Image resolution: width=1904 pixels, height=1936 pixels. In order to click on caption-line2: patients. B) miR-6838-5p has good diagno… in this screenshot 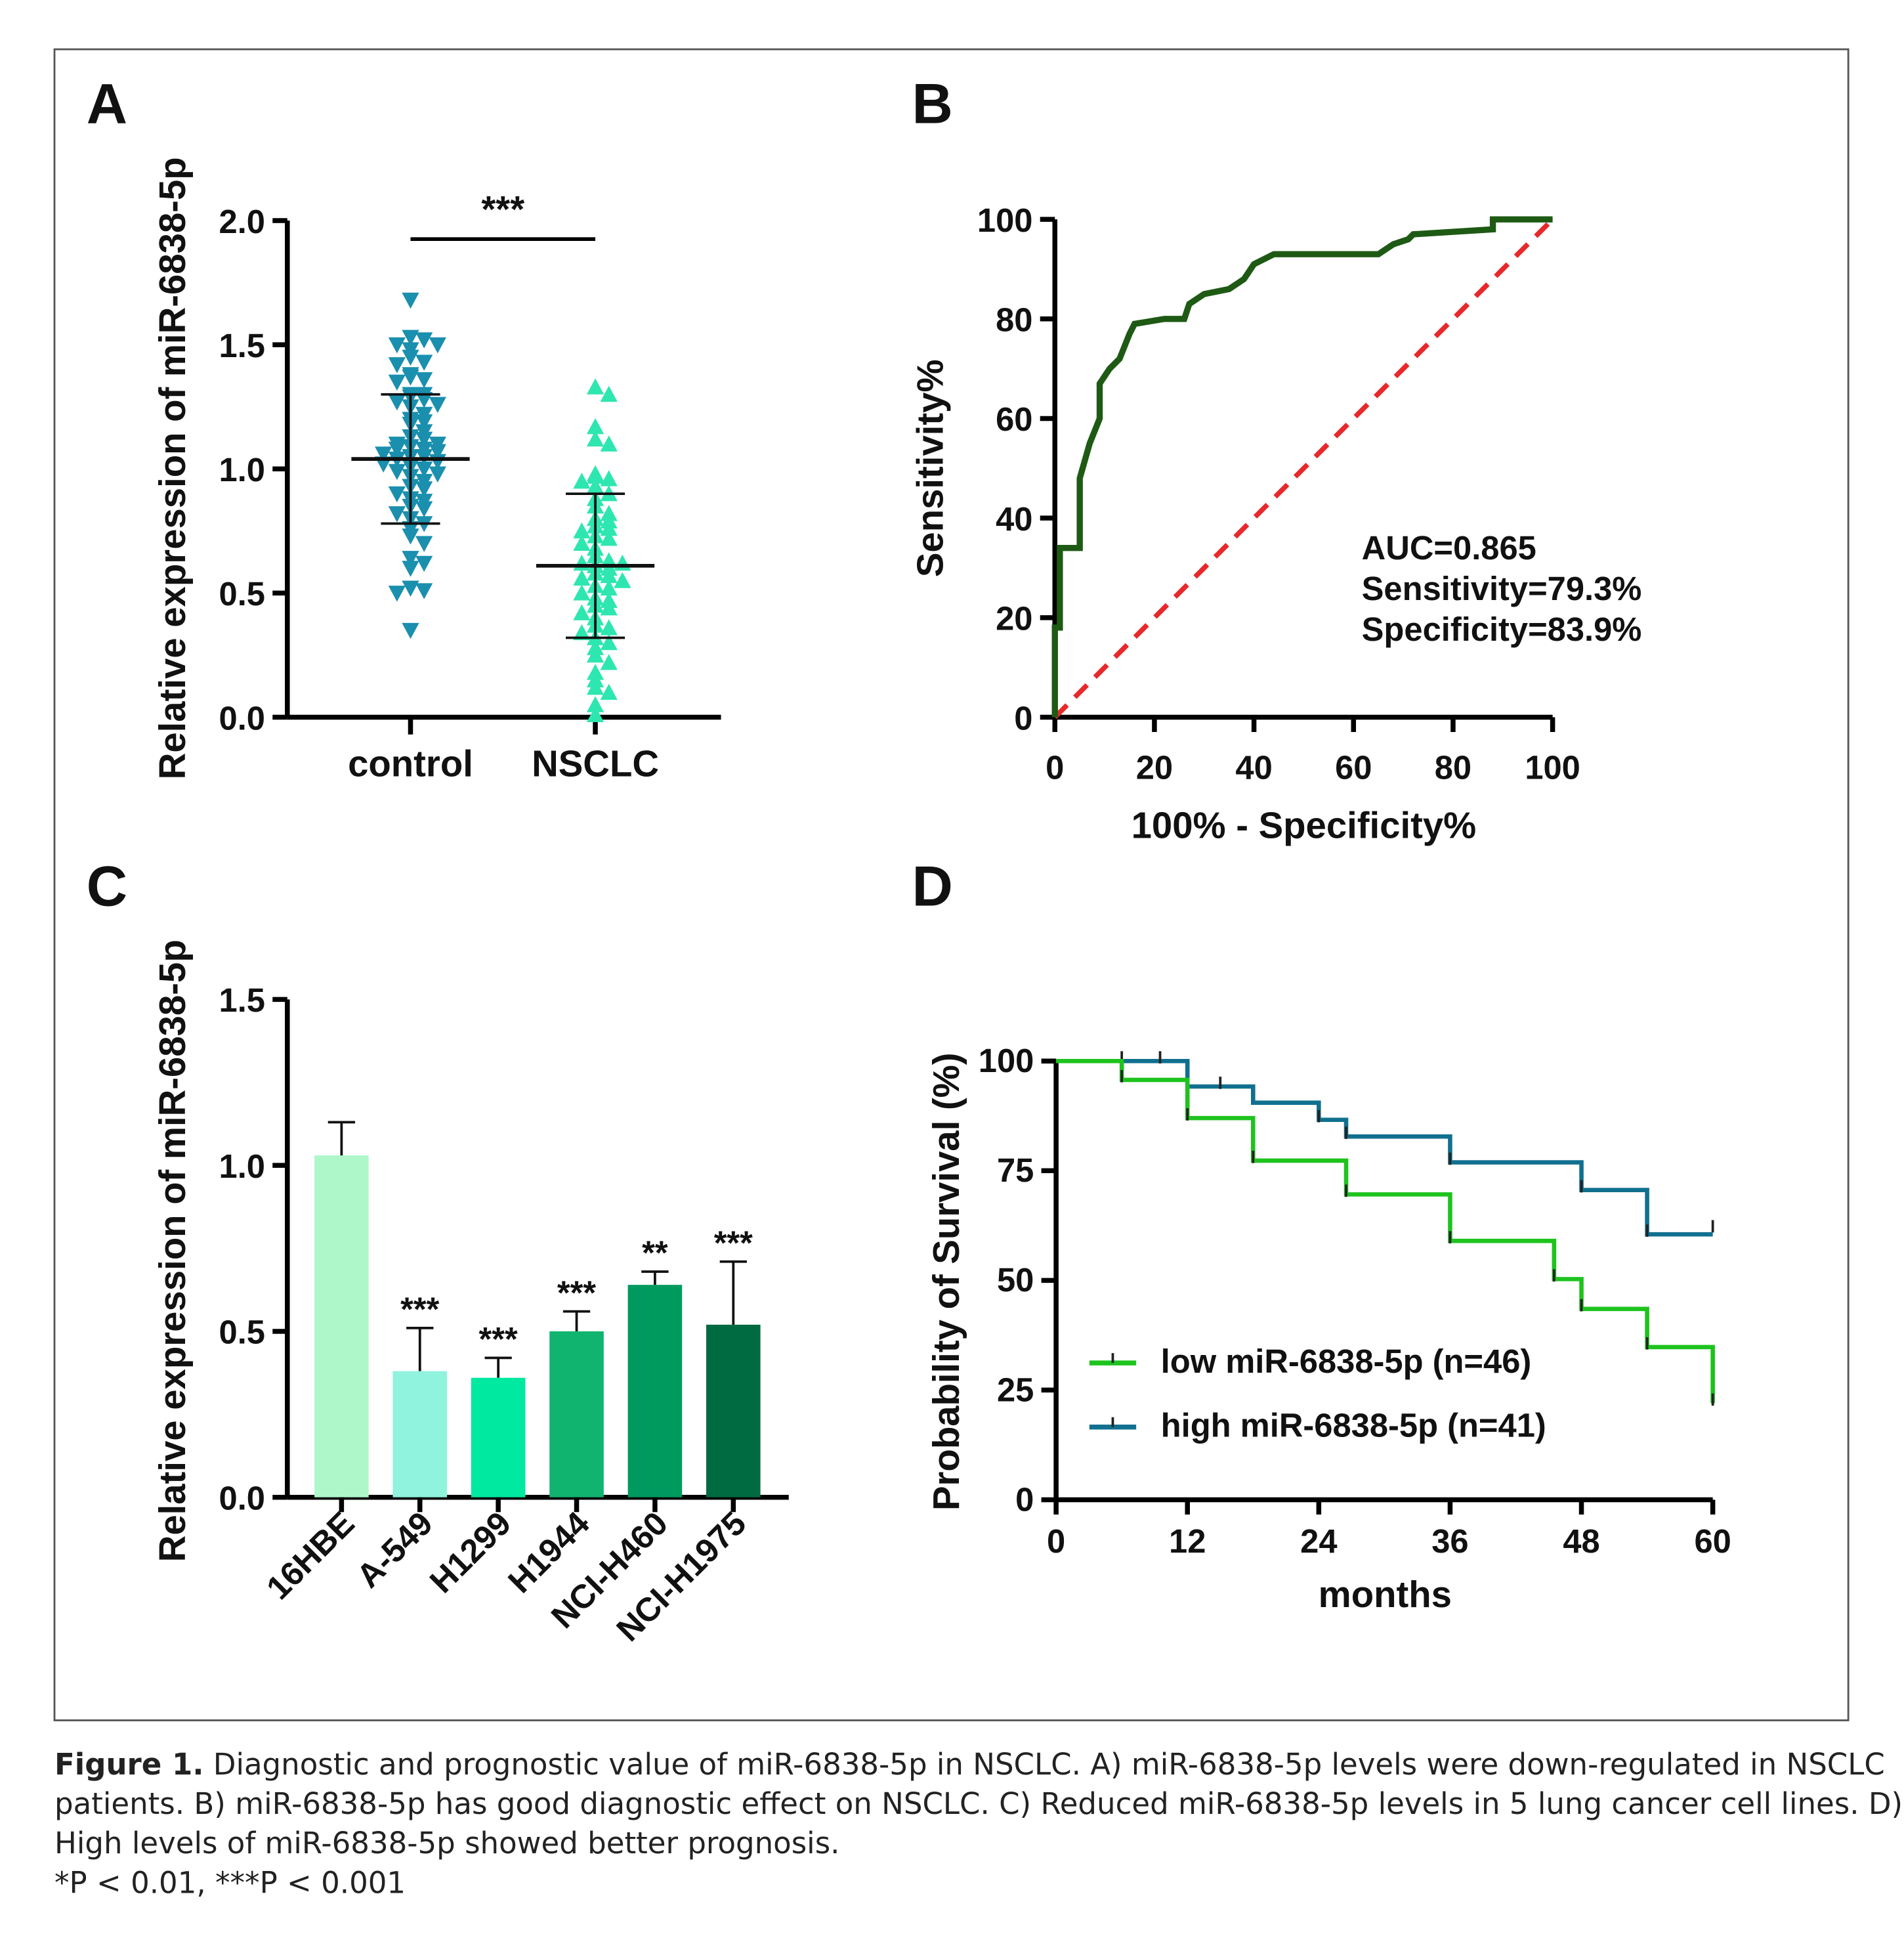, I will do `click(978, 1804)`.